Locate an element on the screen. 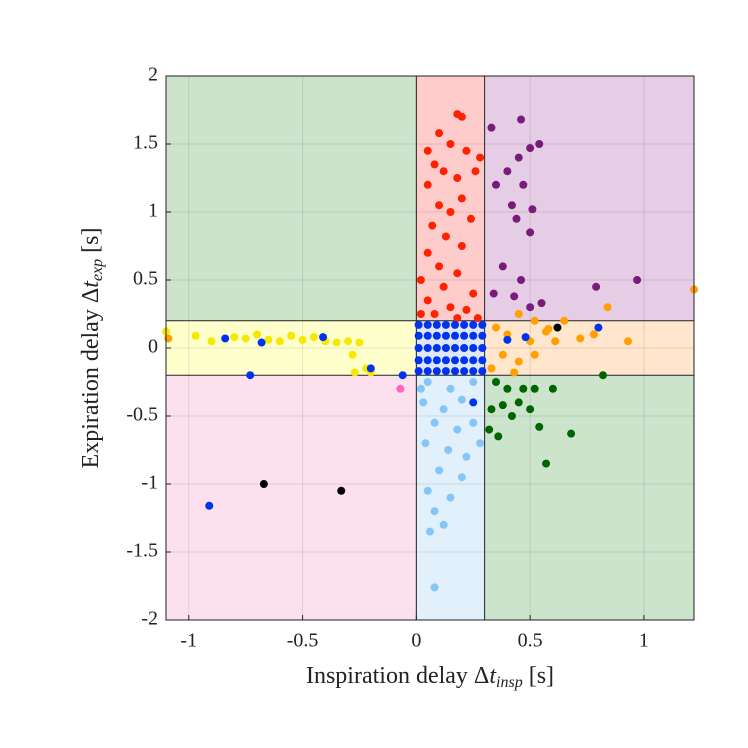 Image resolution: width=748 pixels, height=748 pixels. x-tick-label: 0.5 is located at coordinates (530, 641).